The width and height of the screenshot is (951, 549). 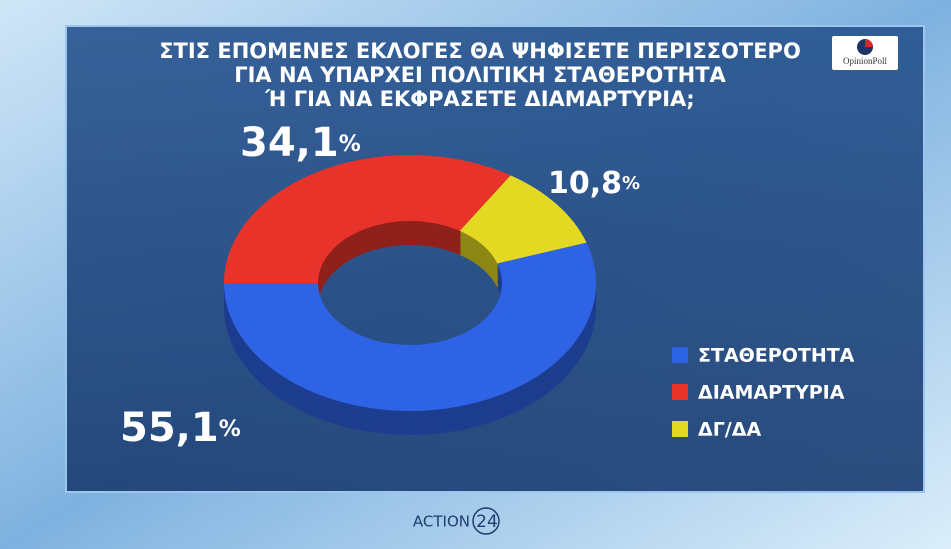 I want to click on value-label: 34,1%, so click(x=300, y=143).